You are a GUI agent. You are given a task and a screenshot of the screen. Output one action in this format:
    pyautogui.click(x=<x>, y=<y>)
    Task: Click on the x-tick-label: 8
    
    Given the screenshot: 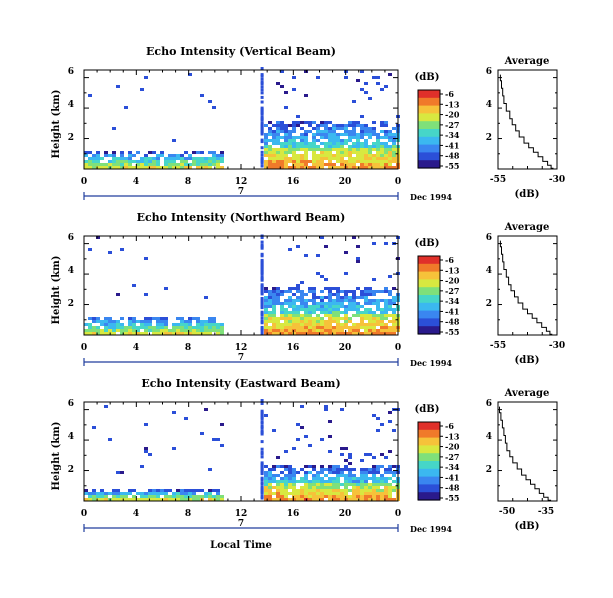 What is the action you would take?
    pyautogui.click(x=188, y=514)
    